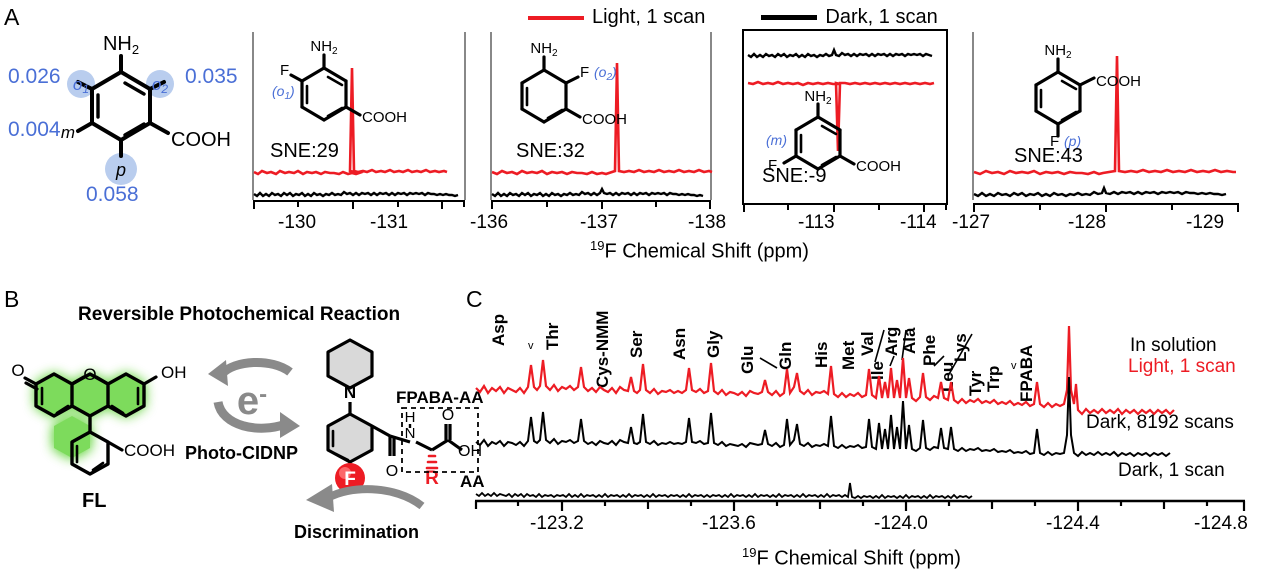 The height and width of the screenshot is (582, 1268). What do you see at coordinates (359, 206) in the screenshot?
I see `axis-o1` at bounding box center [359, 206].